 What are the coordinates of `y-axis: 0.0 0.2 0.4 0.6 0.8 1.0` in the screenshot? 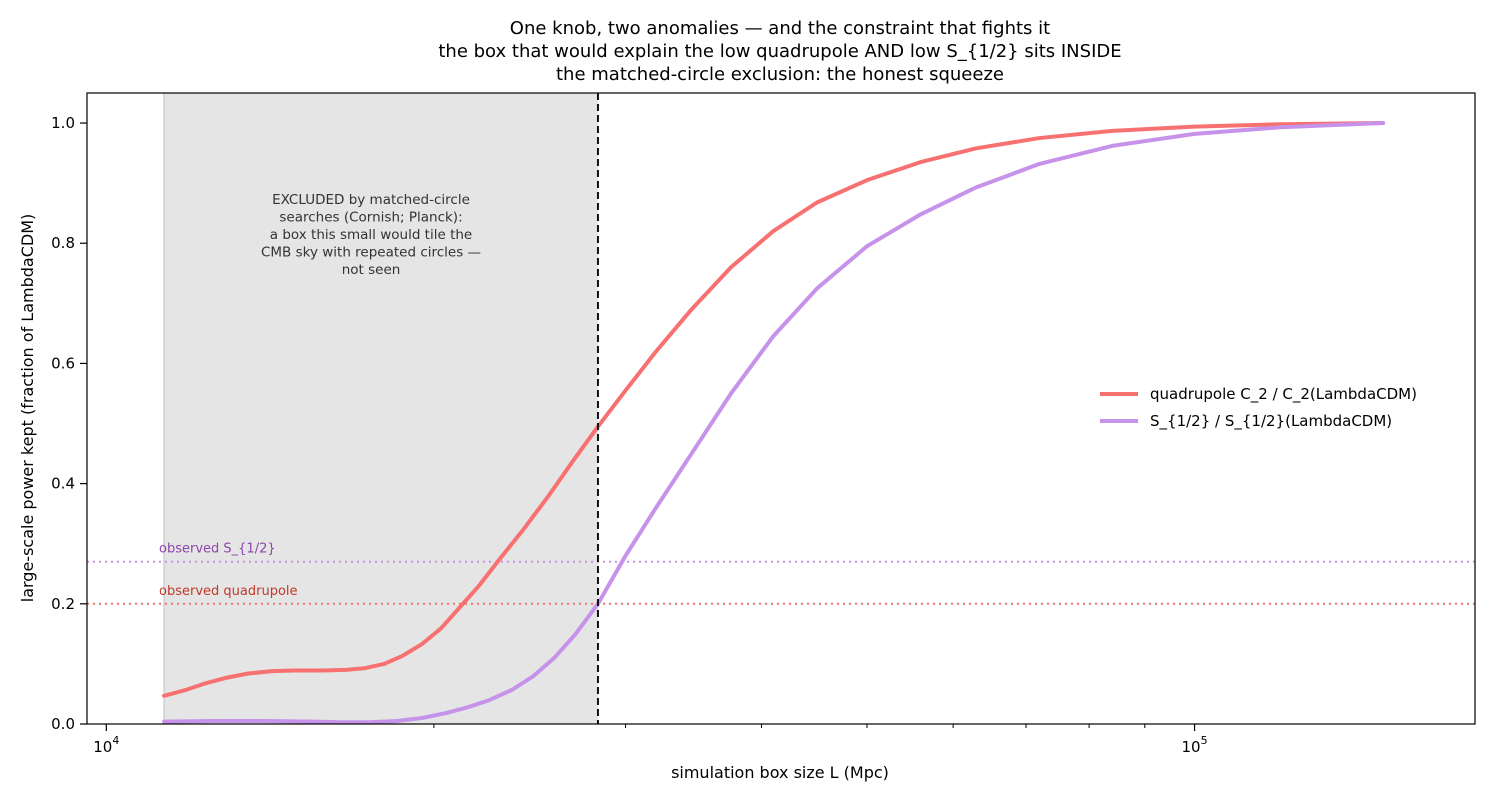 It's located at (69, 423).